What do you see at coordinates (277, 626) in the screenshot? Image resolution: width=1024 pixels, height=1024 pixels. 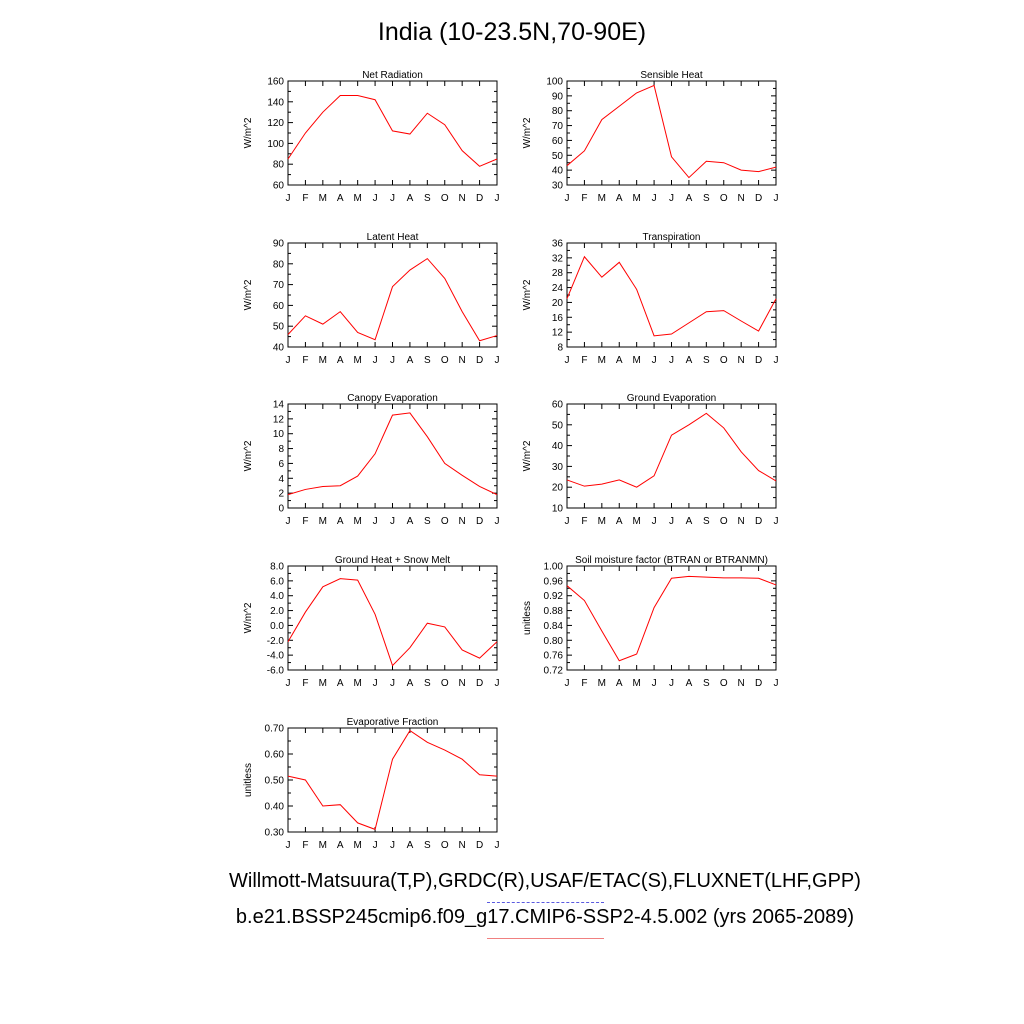 I see `y-tick-label: 0.0` at bounding box center [277, 626].